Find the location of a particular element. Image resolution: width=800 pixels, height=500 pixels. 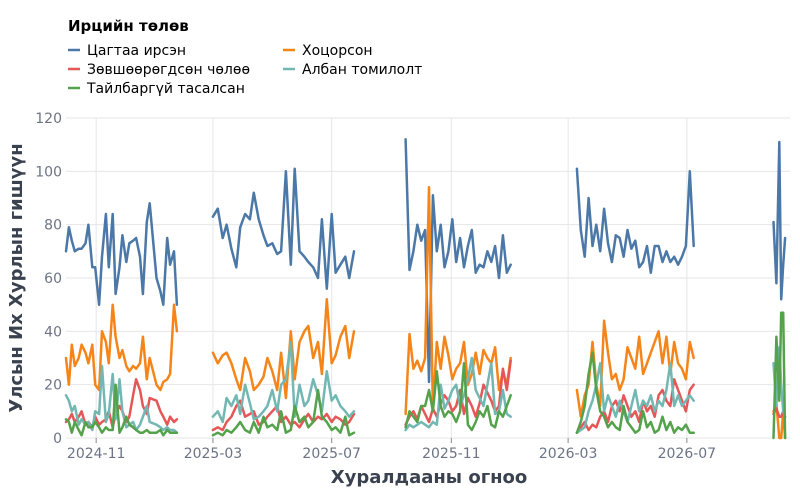

y-tick-label: 80 is located at coordinates (53, 226).